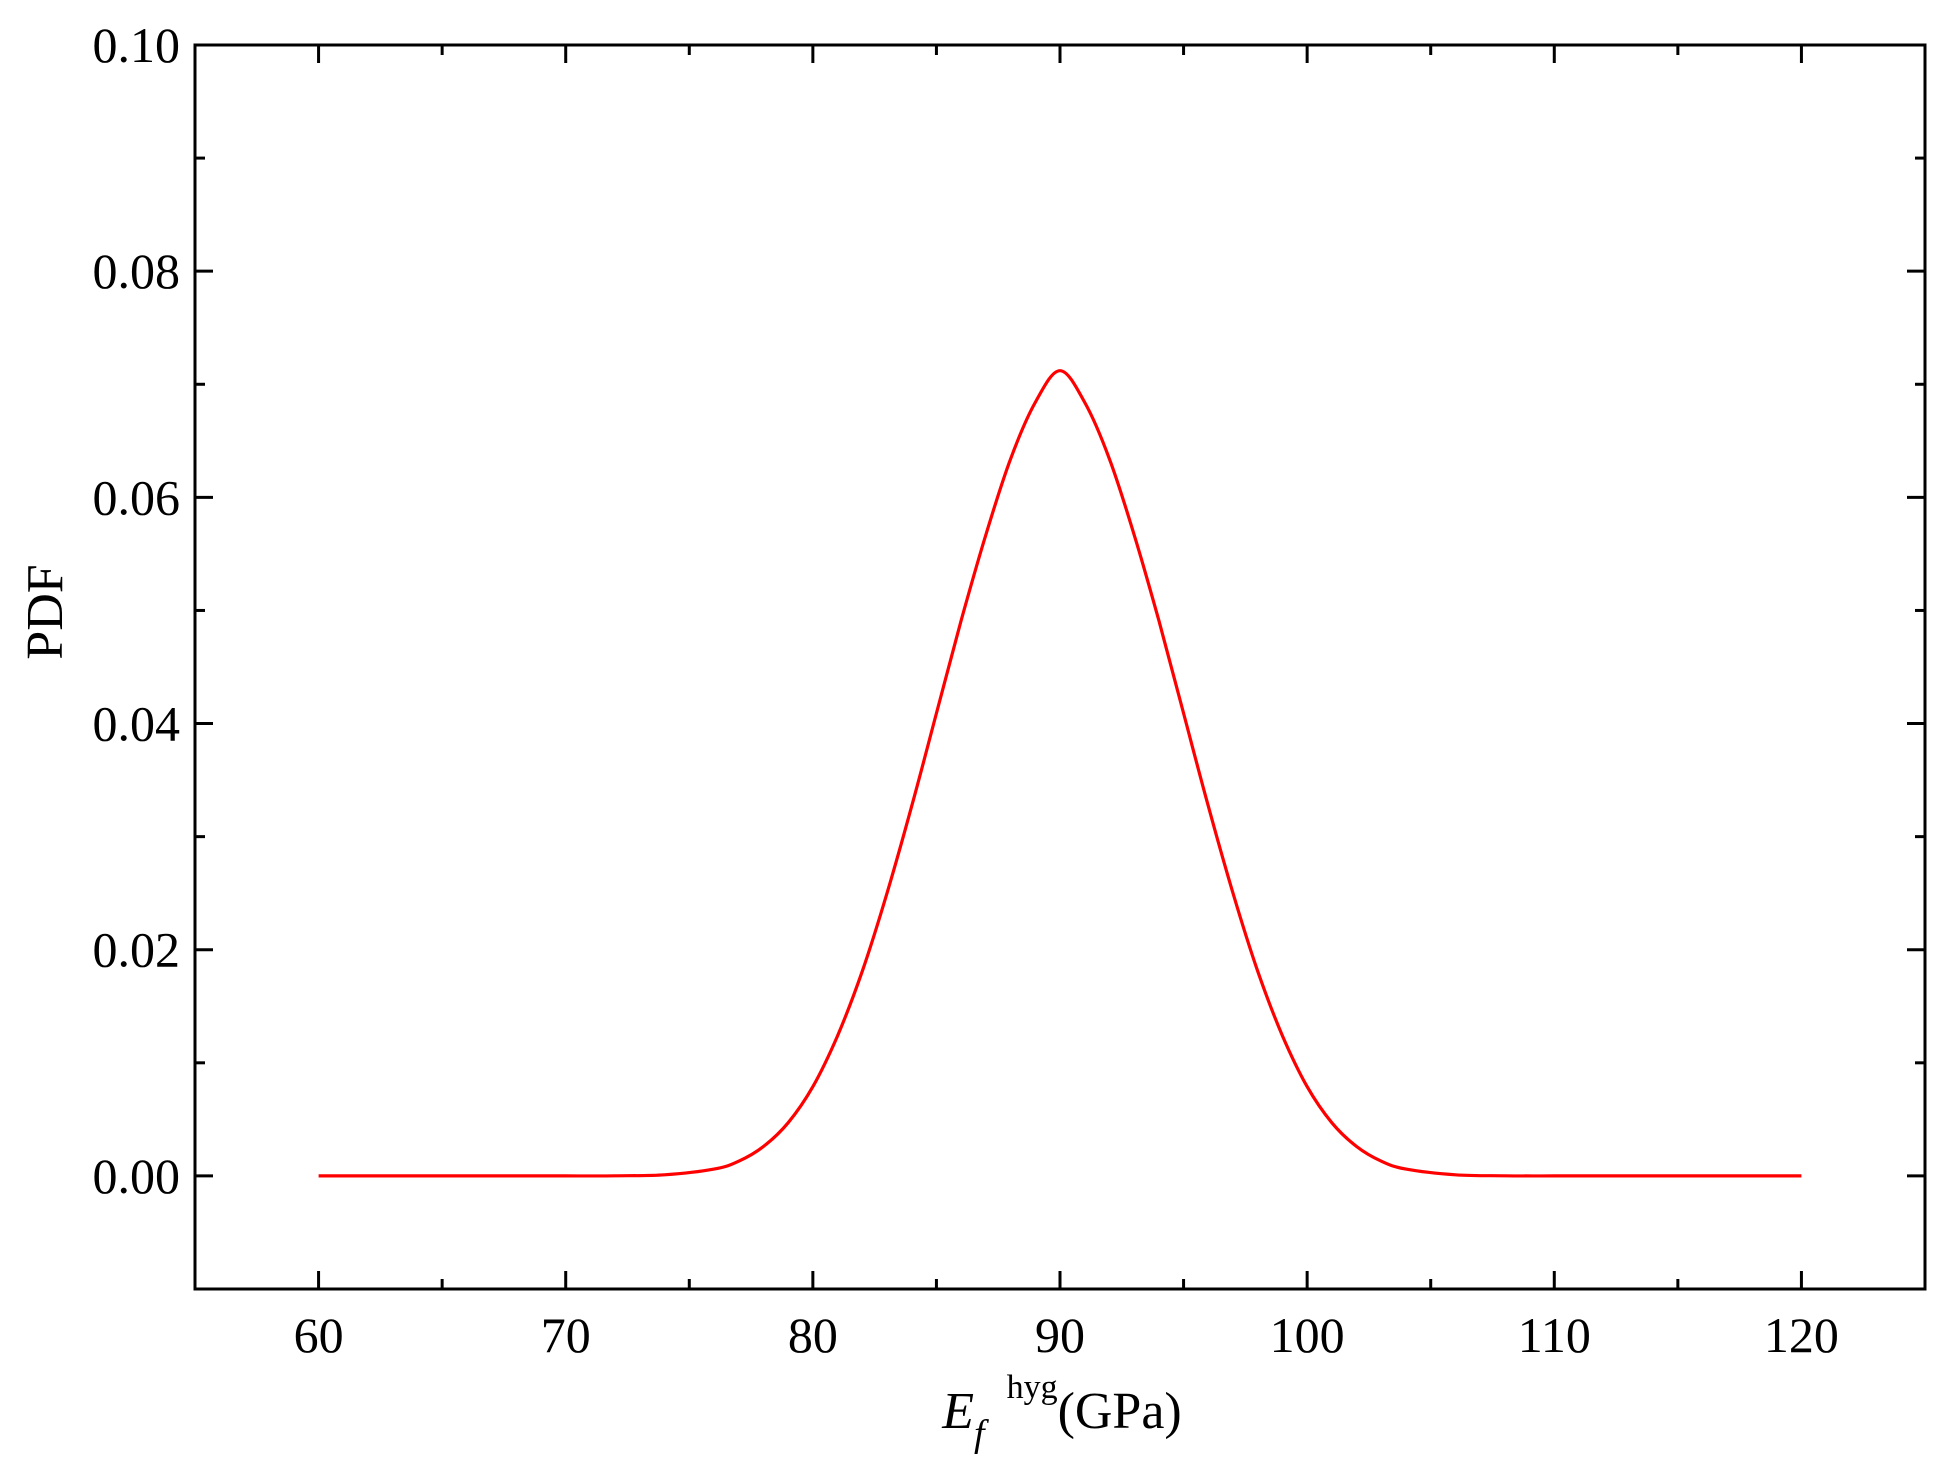 The width and height of the screenshot is (1944, 1477). Describe the element at coordinates (813, 1335) in the screenshot. I see `x-tick-label: 80` at that location.